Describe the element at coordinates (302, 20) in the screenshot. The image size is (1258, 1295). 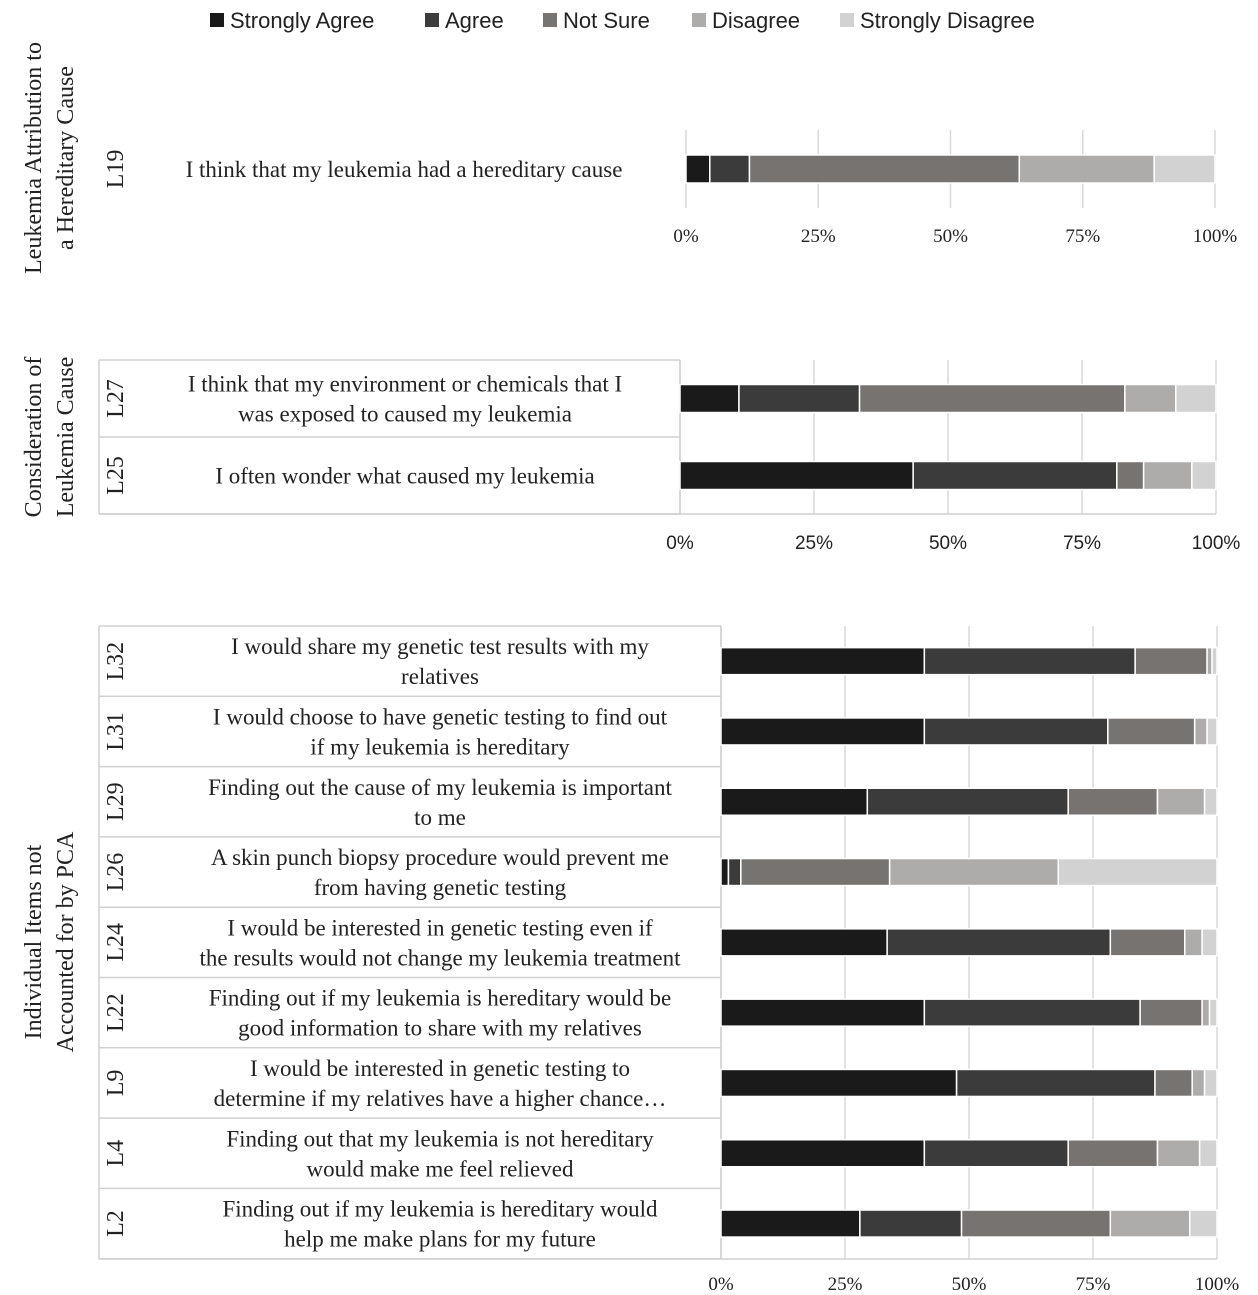
I see `legend-label: Strongly Agree` at that location.